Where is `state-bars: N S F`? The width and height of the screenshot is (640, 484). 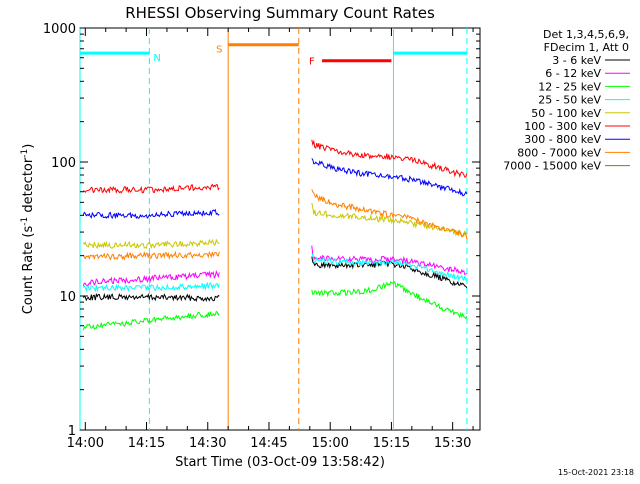
state-bars: N S F is located at coordinates (273, 55).